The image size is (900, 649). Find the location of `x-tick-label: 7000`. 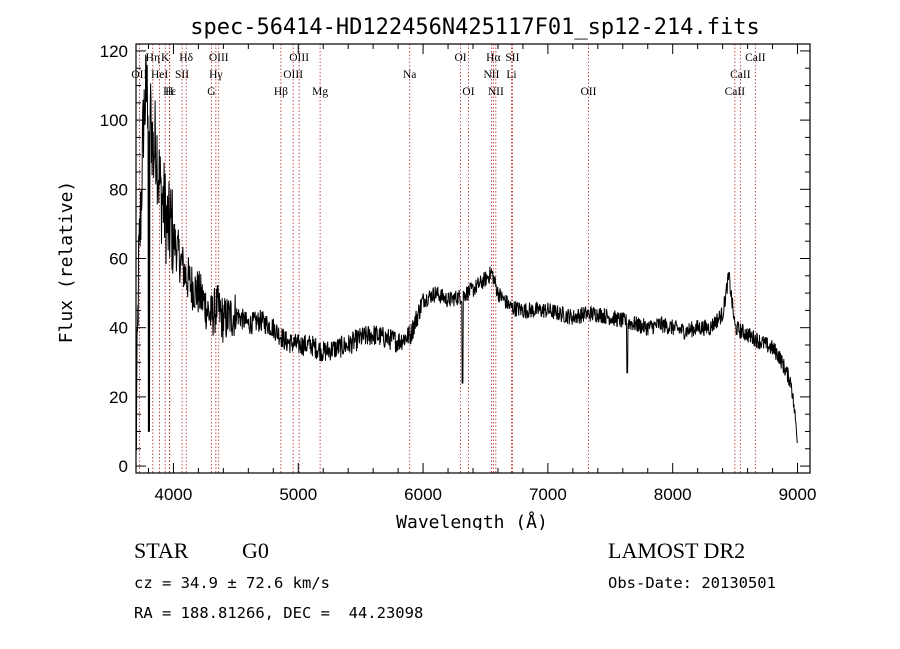

x-tick-label: 7000 is located at coordinates (548, 494).